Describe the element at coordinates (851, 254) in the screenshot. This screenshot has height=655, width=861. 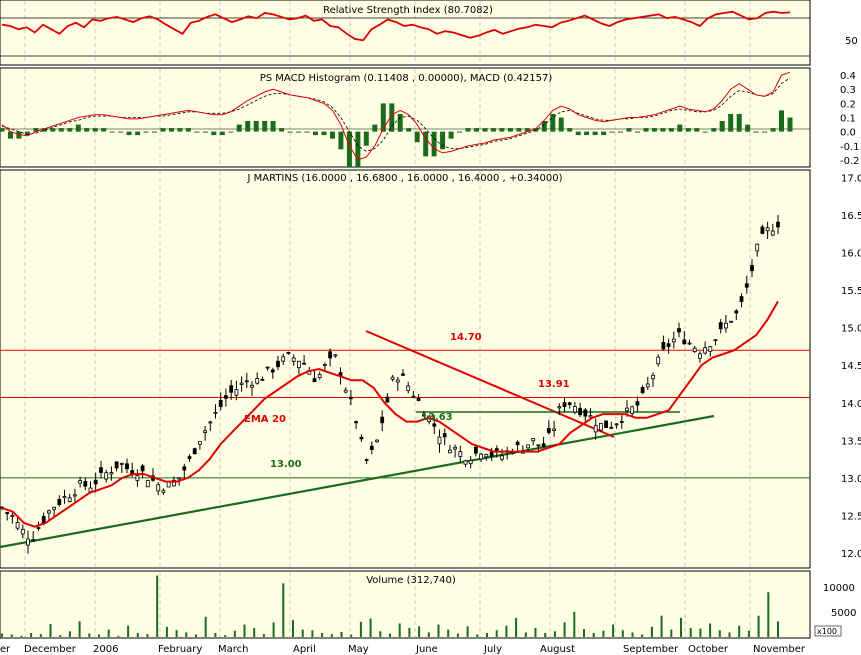
I see `price-tick: 16.0` at that location.